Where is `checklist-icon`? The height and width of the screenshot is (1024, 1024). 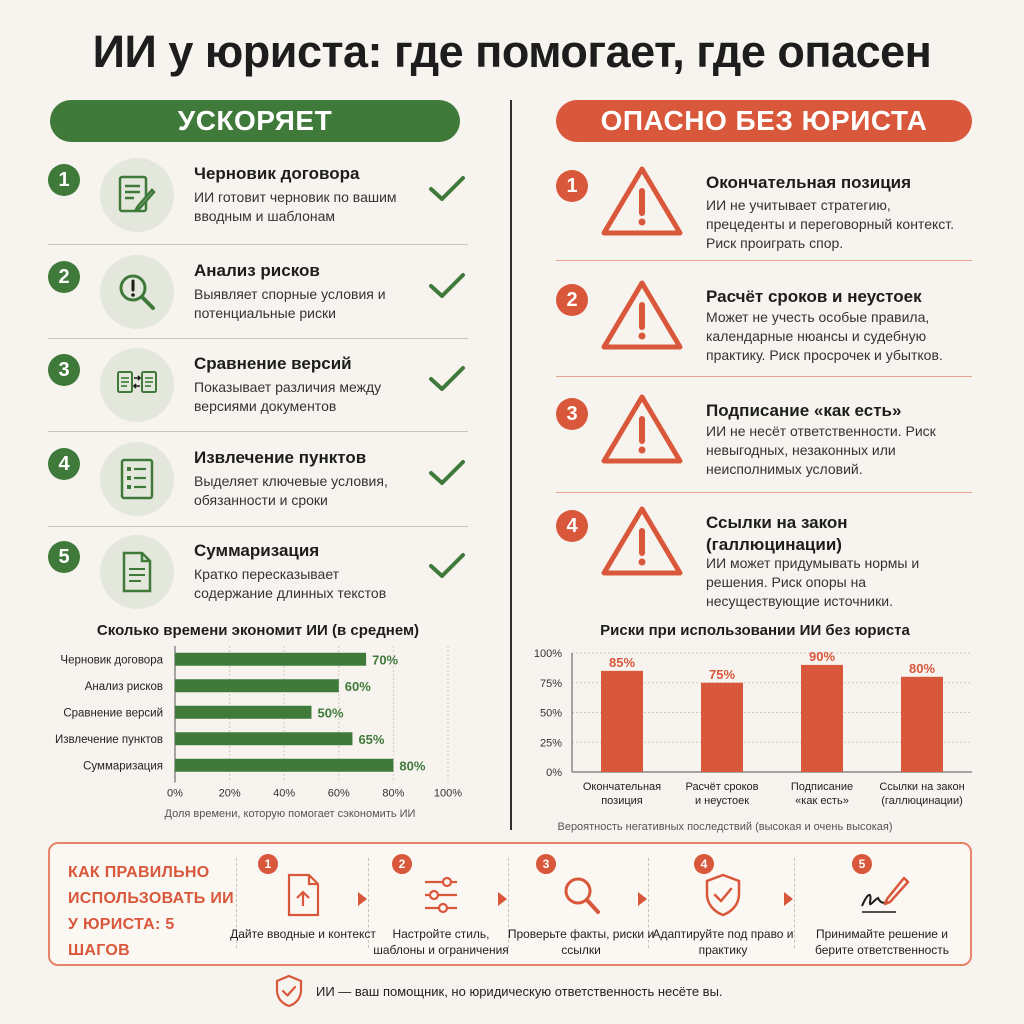 checklist-icon is located at coordinates (137, 479).